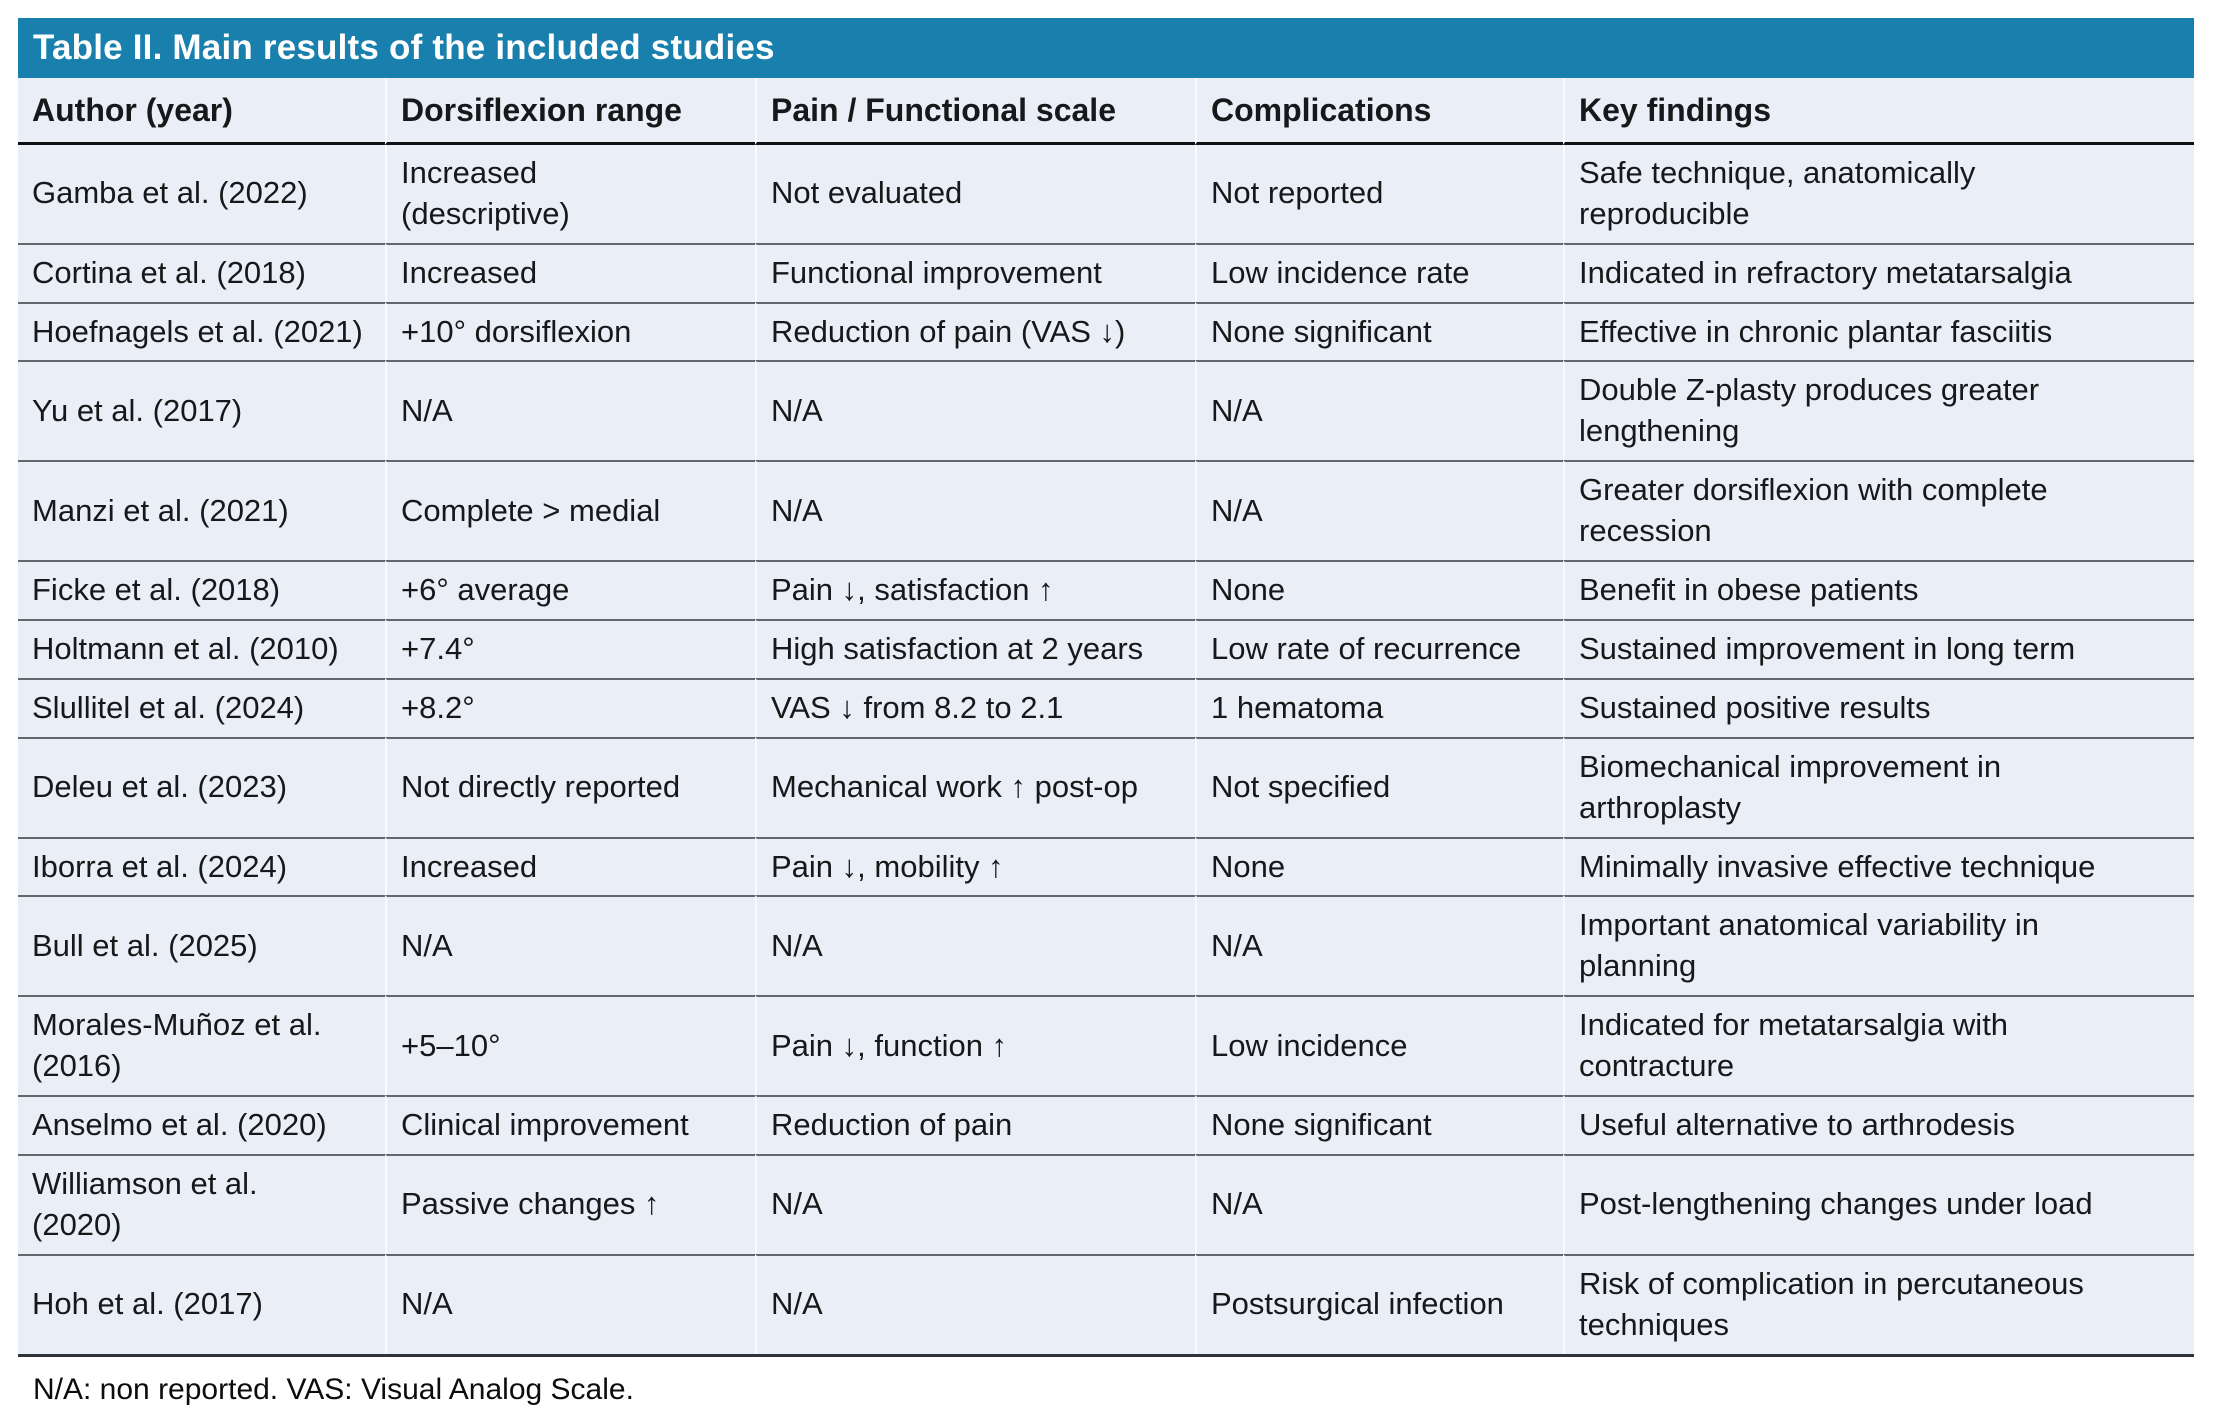 This screenshot has width=2239, height=1407. I want to click on cell-author: Manzi et al. (2021), so click(201, 510).